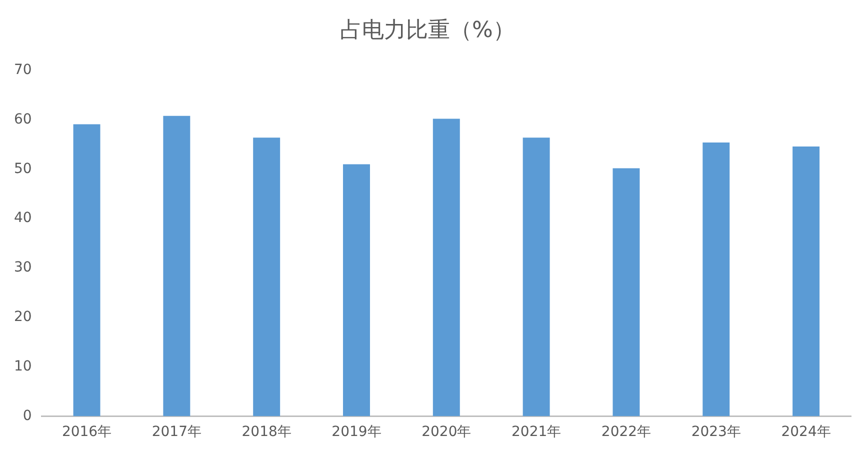 The width and height of the screenshot is (865, 455). Describe the element at coordinates (23, 366) in the screenshot. I see `y-tick-label: 10` at that location.